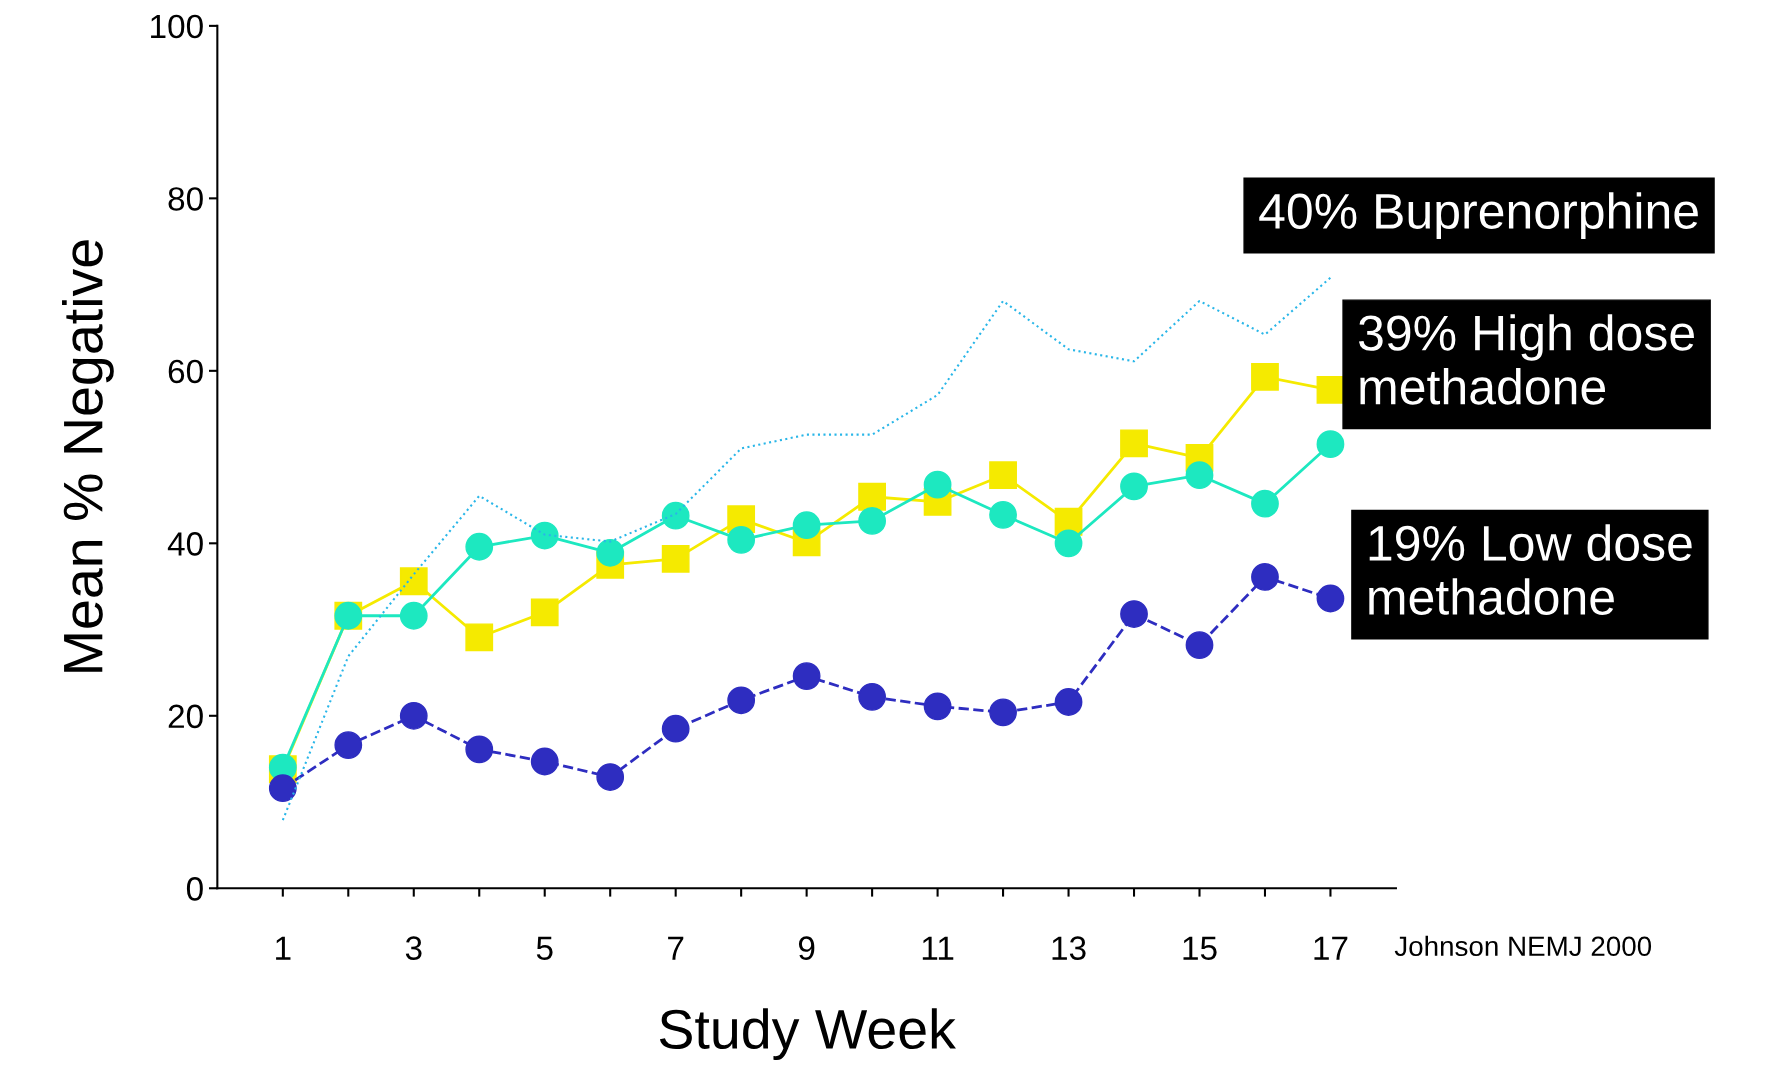  I want to click on x-tick-label: 15, so click(1200, 948).